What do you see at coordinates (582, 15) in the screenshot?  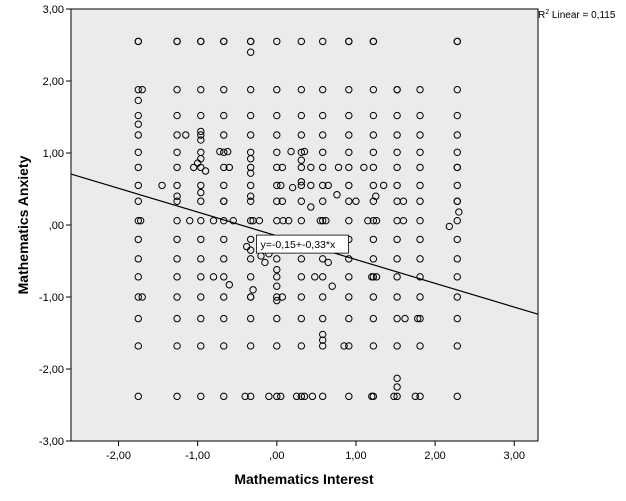 I see `r2-text: Linear = 0,115` at bounding box center [582, 15].